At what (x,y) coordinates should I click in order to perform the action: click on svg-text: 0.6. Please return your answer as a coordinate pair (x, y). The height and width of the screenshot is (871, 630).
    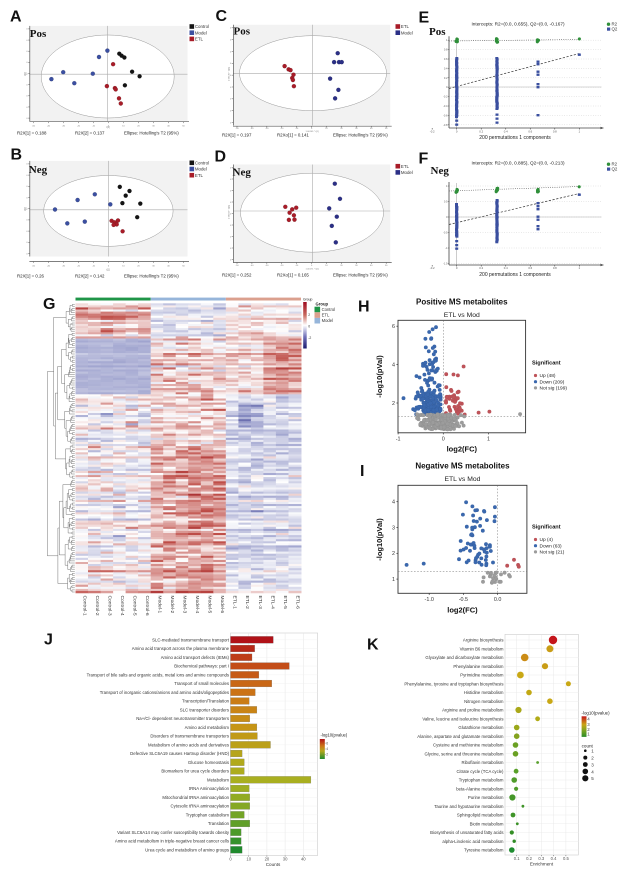
    Looking at the image, I should click on (530, 132).